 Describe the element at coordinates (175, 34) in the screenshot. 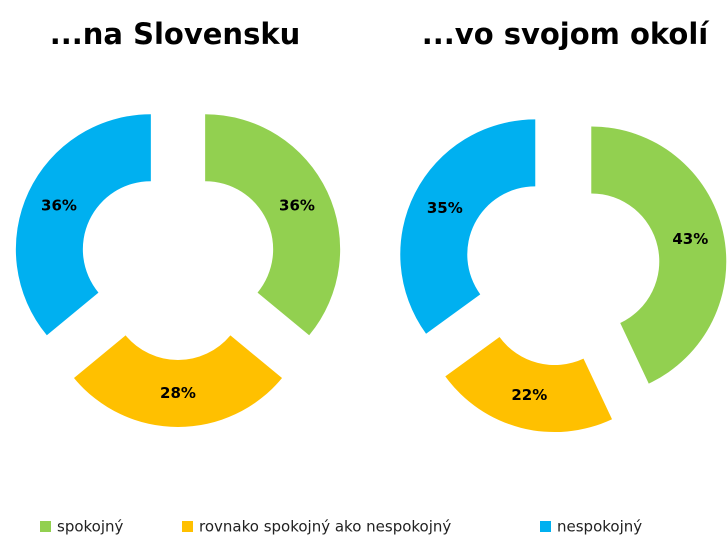

I see `chart-title: ...na Slovensku` at that location.